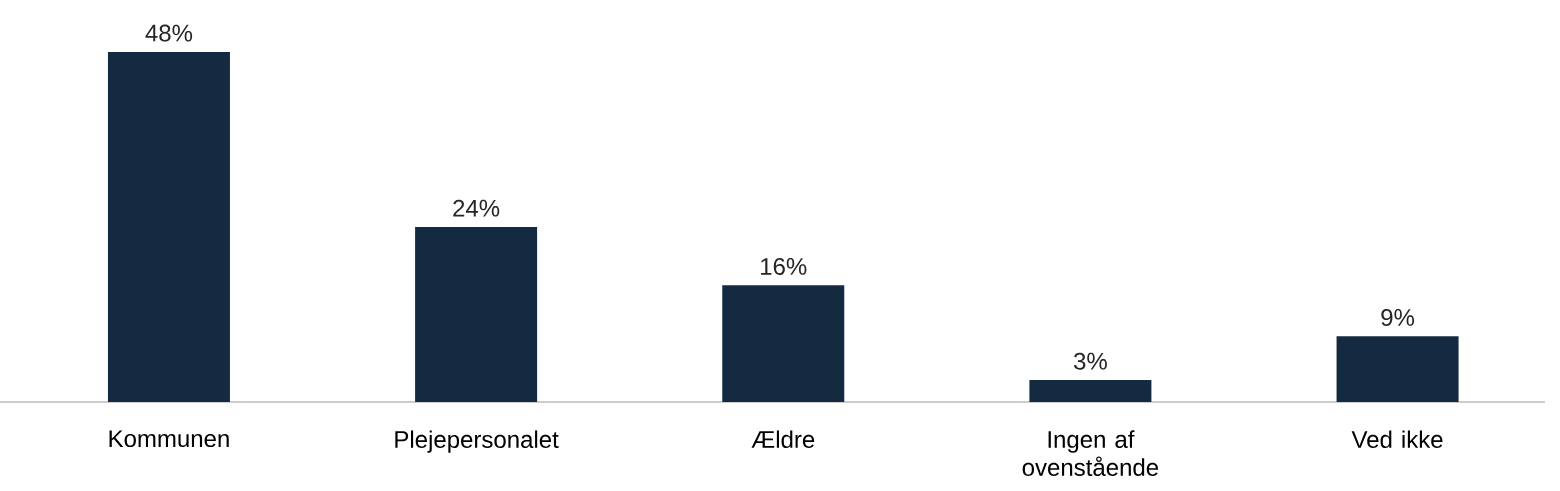  What do you see at coordinates (1398, 317) in the screenshot?
I see `data-label: 9%` at bounding box center [1398, 317].